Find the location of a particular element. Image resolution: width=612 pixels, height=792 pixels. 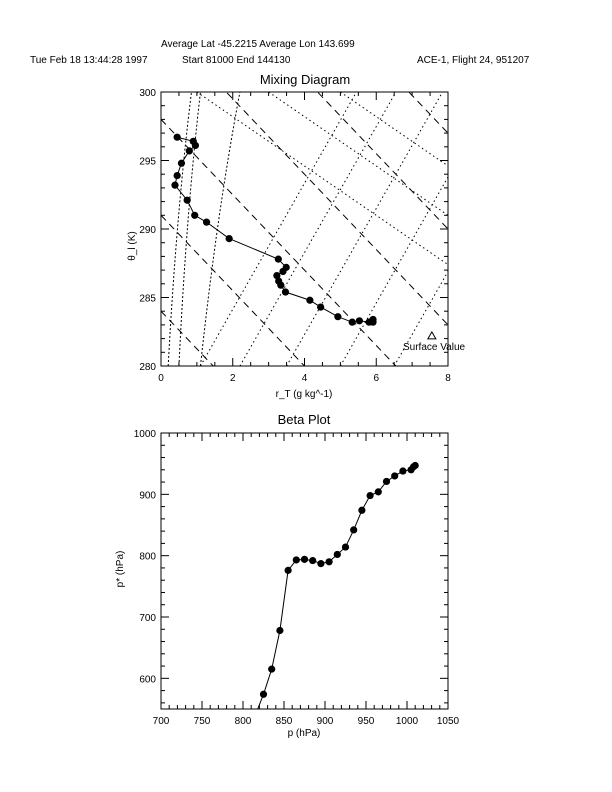

y-tick-label: 600 is located at coordinates (147, 679).